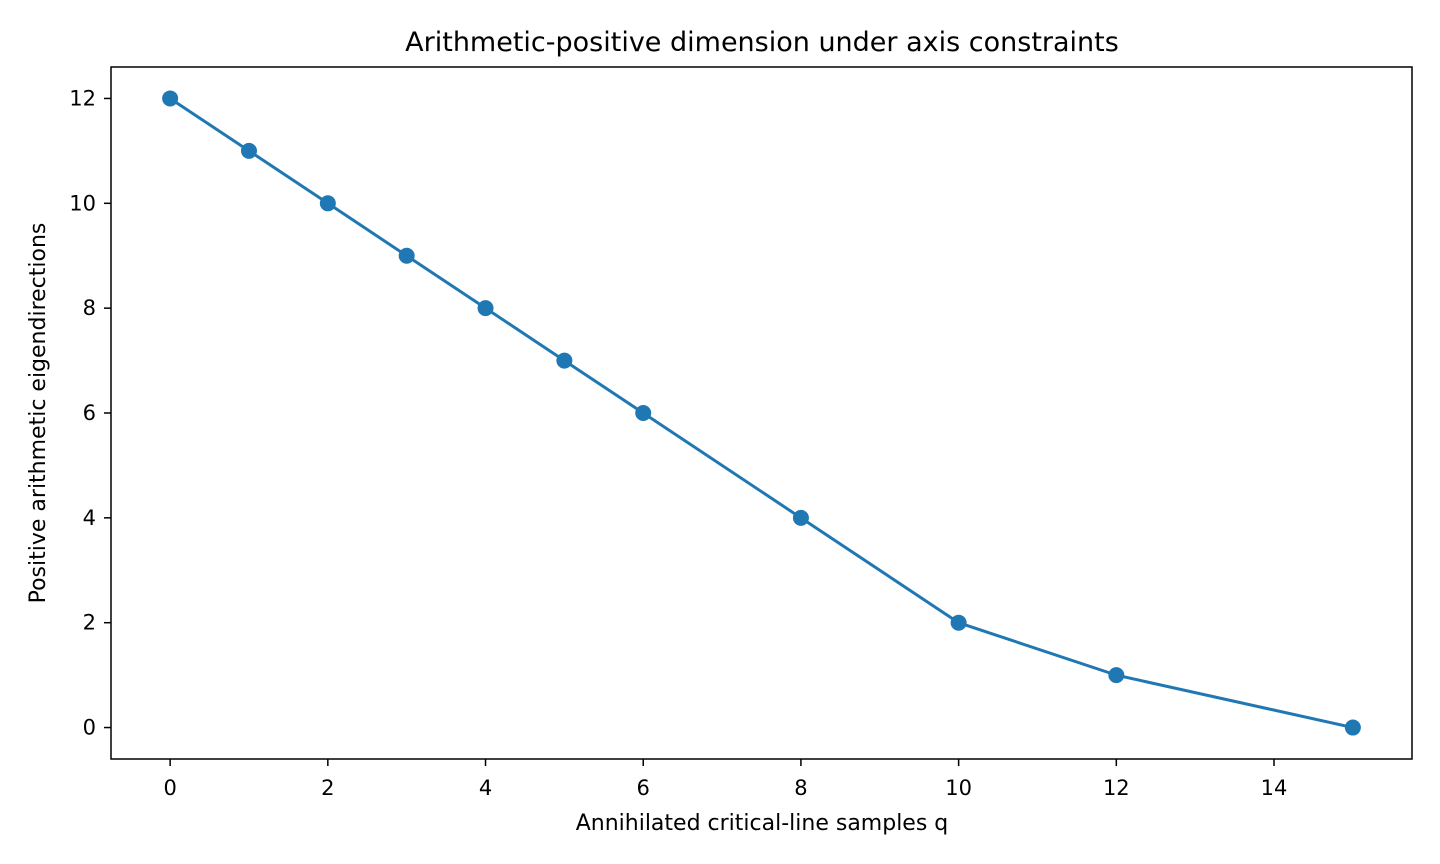 This screenshot has height=864, width=1440. I want to click on x-axis-label: Annihilated critical-line samples q, so click(762, 823).